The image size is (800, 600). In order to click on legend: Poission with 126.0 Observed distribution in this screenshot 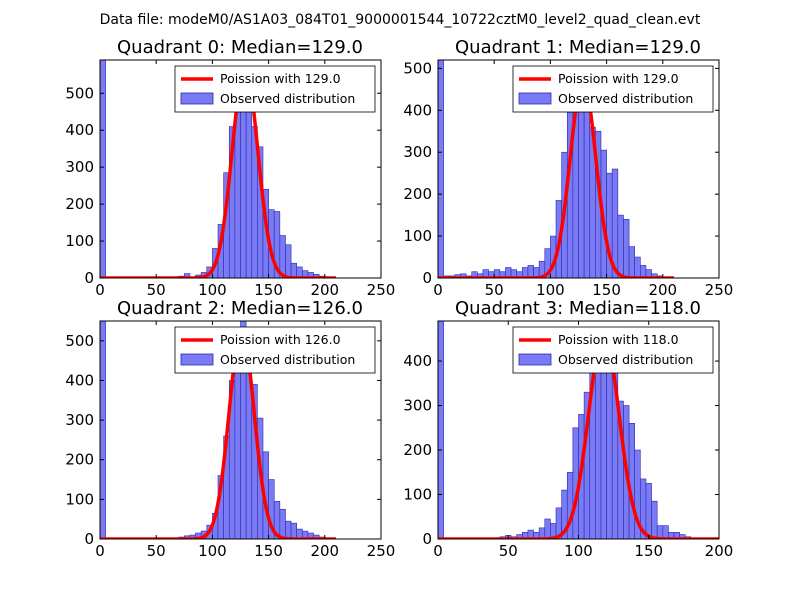, I will do `click(275, 350)`.